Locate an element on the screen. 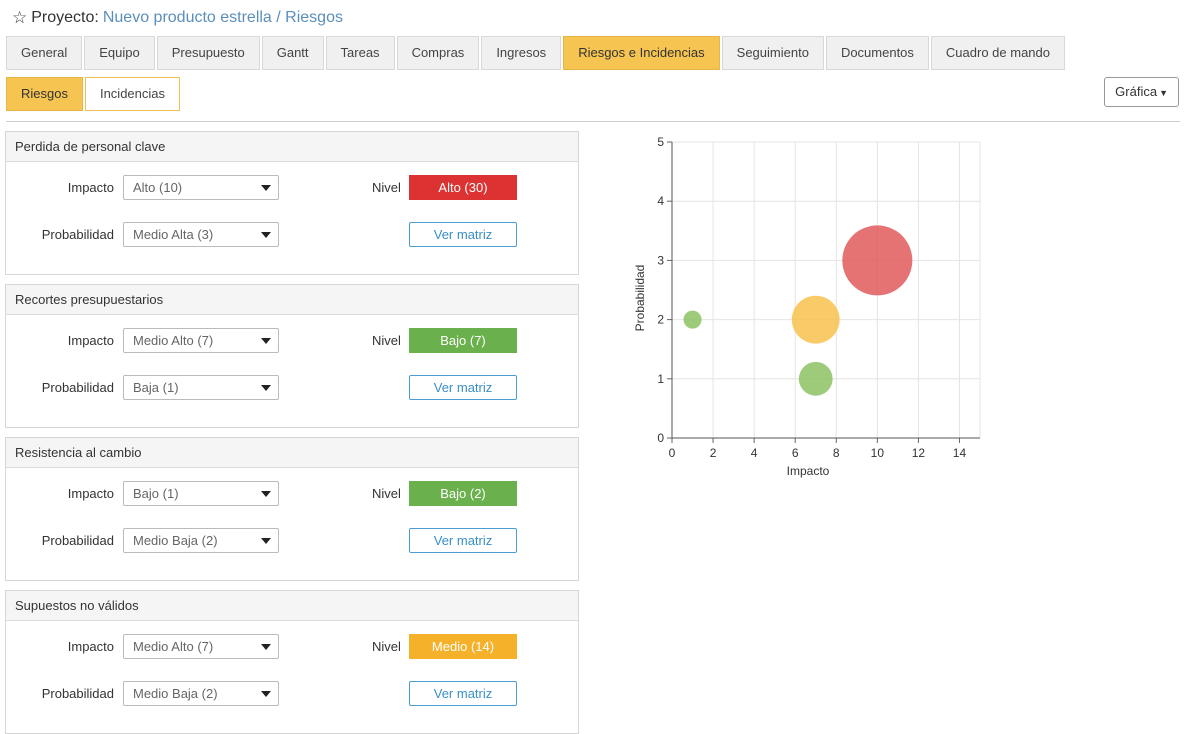 The height and width of the screenshot is (734, 1202). tab-seguimiento: Seguimiento is located at coordinates (772, 53).